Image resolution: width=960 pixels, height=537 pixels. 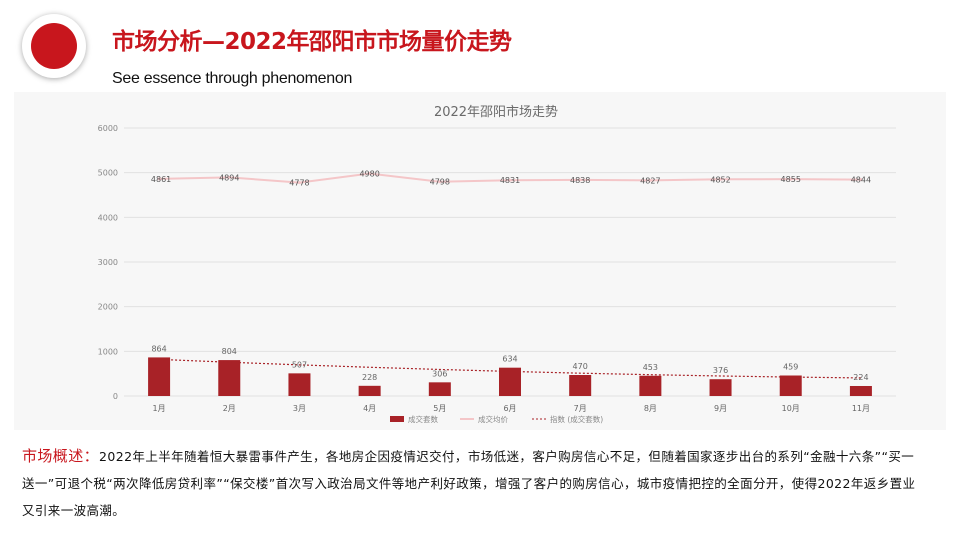 What do you see at coordinates (159, 376) in the screenshot?
I see `bar-1月` at bounding box center [159, 376].